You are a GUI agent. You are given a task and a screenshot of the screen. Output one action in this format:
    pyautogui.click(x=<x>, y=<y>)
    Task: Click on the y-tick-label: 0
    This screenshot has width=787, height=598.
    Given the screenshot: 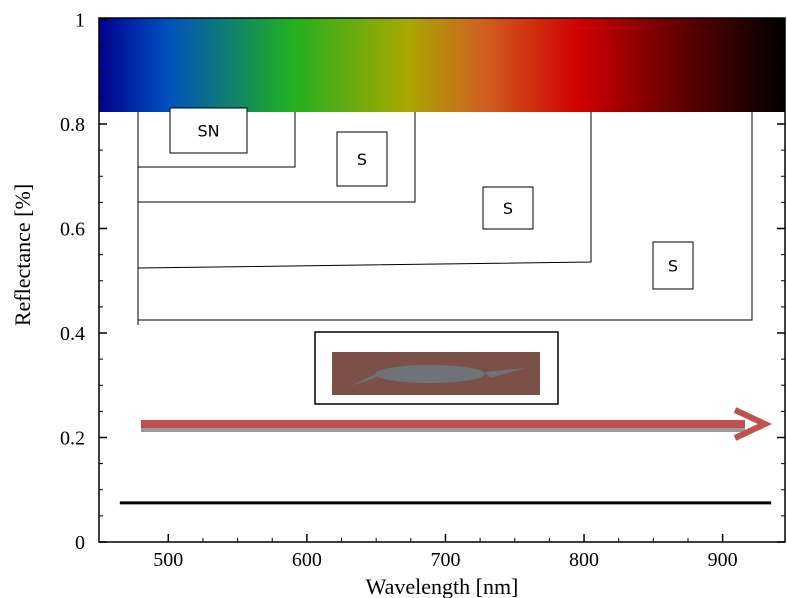 What is the action you would take?
    pyautogui.click(x=80, y=543)
    